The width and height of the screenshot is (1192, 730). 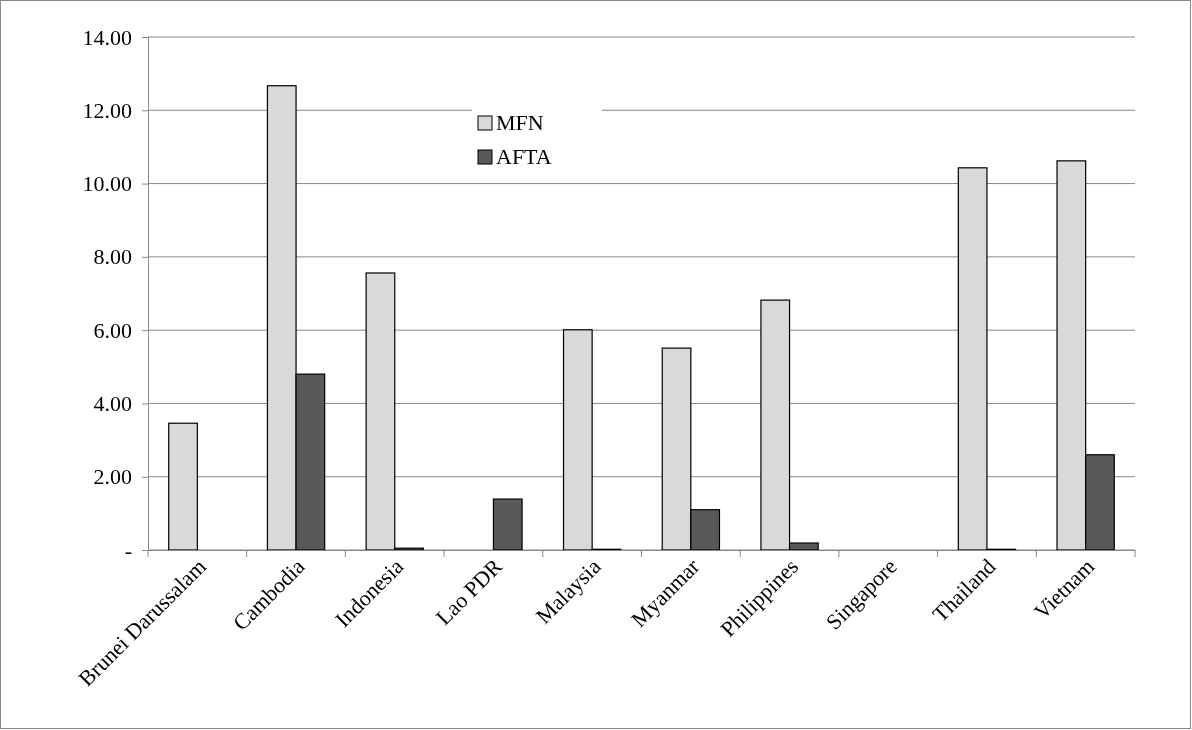 What do you see at coordinates (112, 330) in the screenshot?
I see `y-tick-label: 6.00` at bounding box center [112, 330].